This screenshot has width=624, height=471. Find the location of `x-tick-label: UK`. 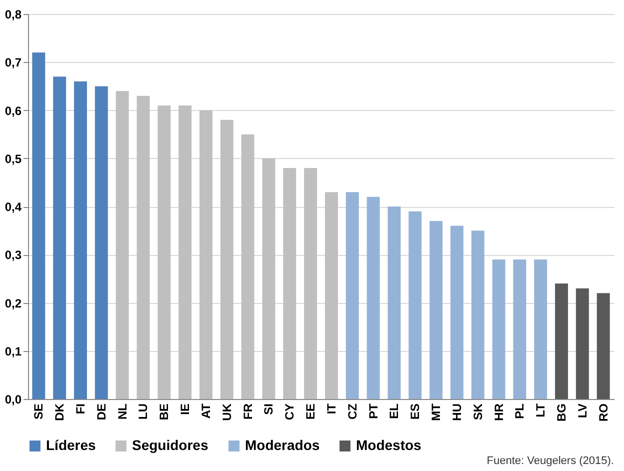

x-tick-label: UK is located at coordinates (227, 412).